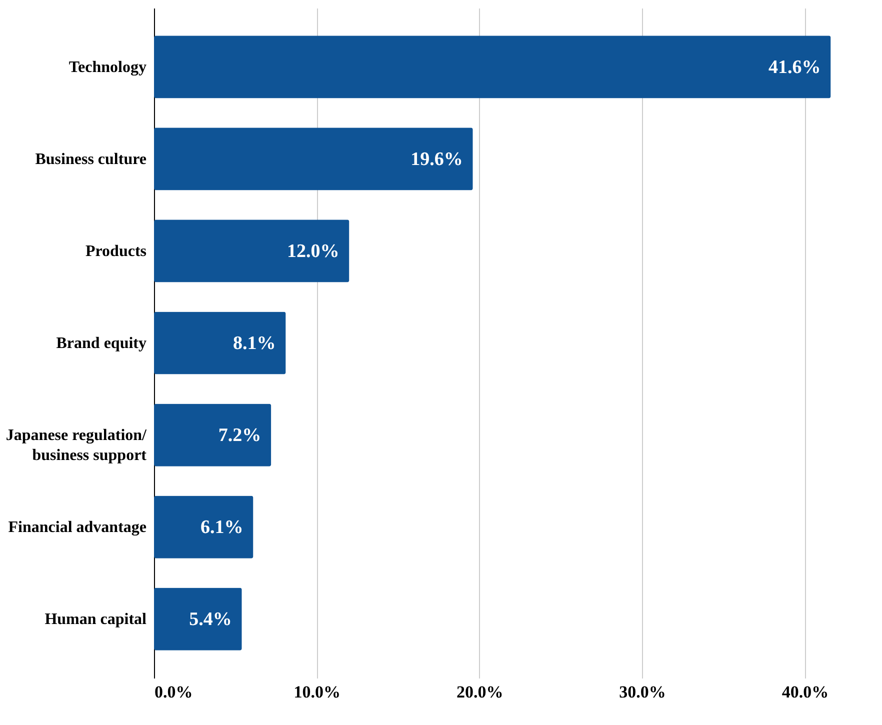 The image size is (882, 725). I want to click on y-tick-label: Japanese regulation/ business support, so click(77, 445).